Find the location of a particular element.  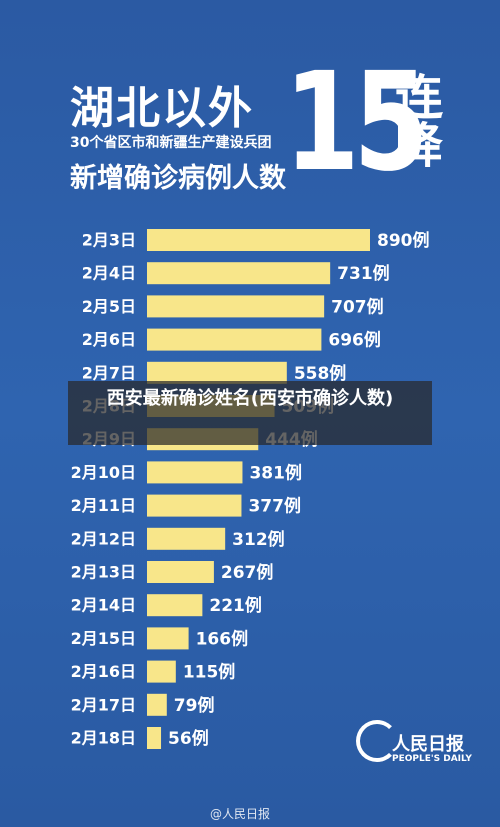

category-label: 2月7日 is located at coordinates (109, 372).